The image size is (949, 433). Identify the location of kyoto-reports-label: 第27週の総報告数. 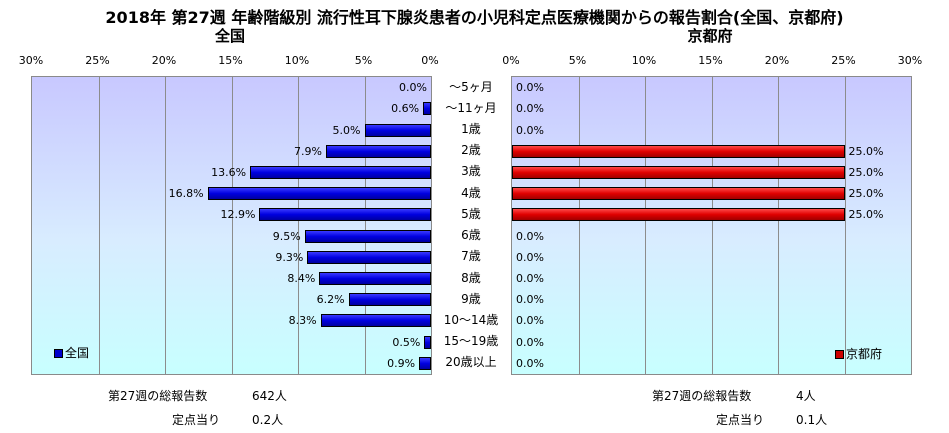
(702, 396).